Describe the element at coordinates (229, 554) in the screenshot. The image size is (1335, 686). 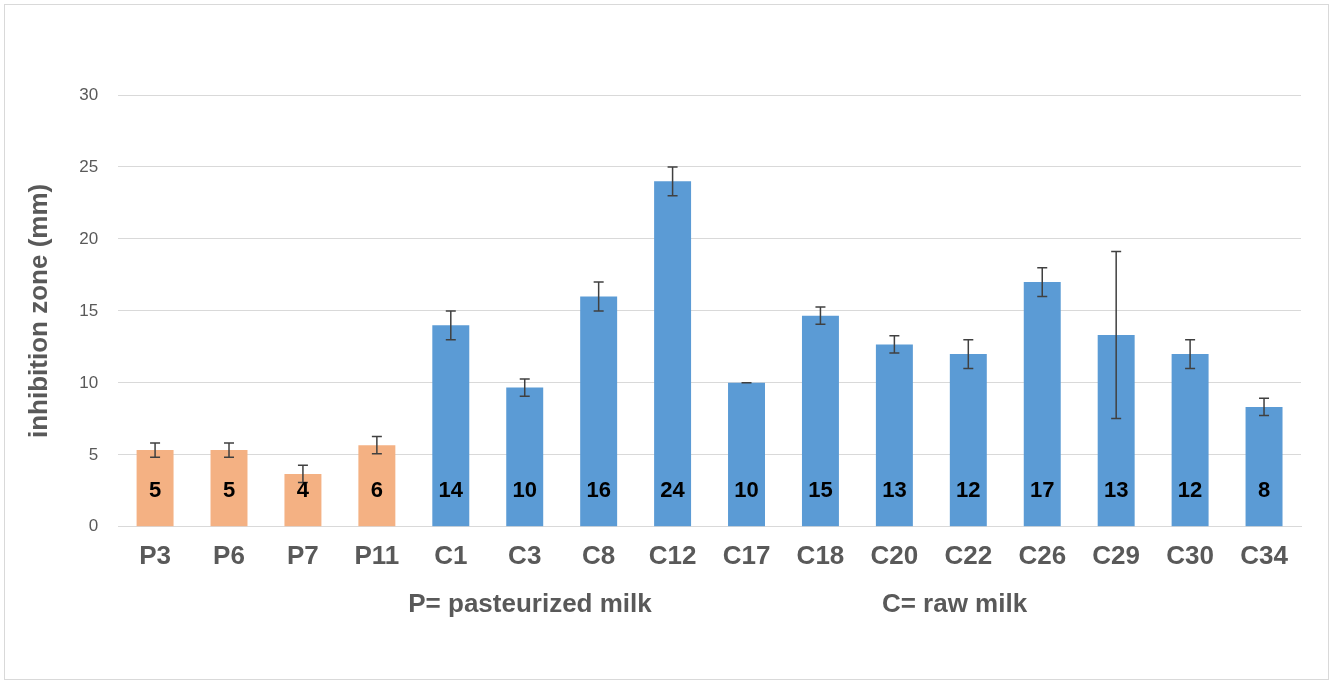
I see `x-tick-label: P6` at that location.